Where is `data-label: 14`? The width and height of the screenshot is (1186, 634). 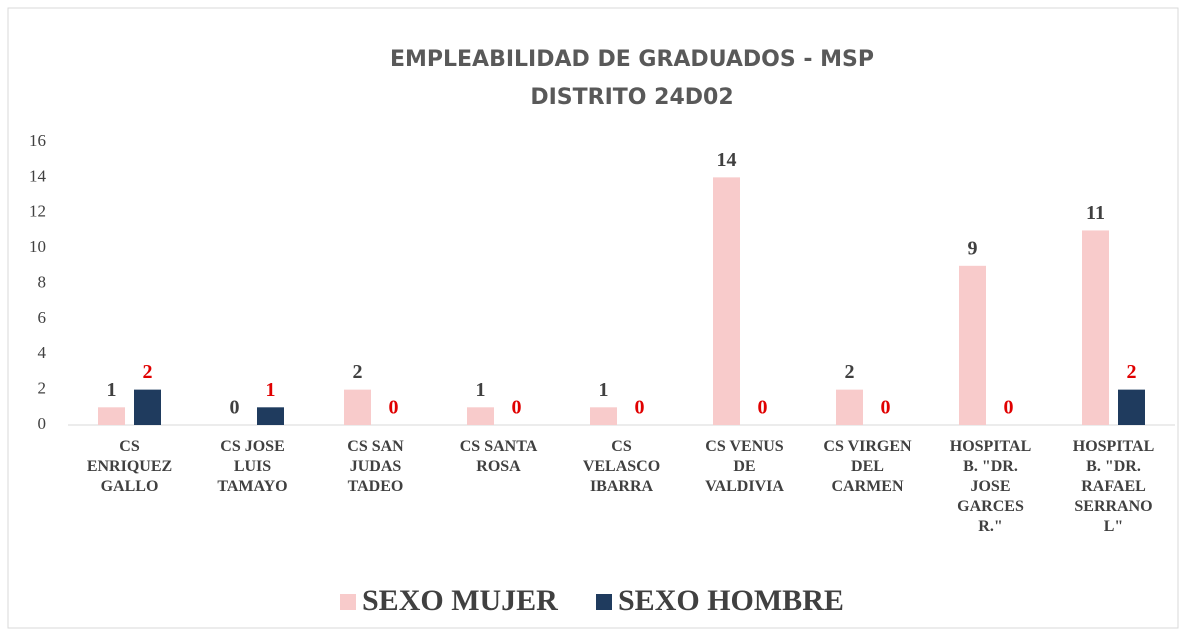
data-label: 14 is located at coordinates (727, 160).